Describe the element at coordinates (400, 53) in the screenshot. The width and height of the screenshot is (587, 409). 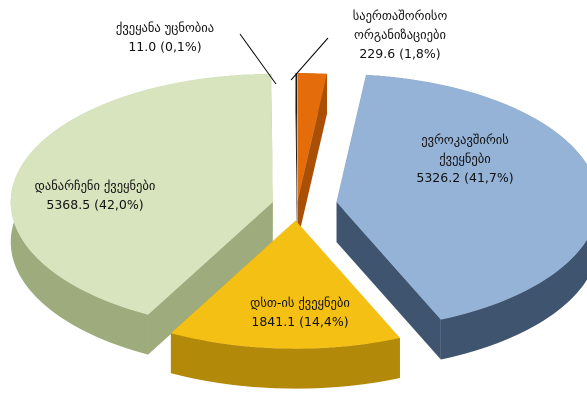
I see `value-label: 229.6 (1,8%)` at that location.